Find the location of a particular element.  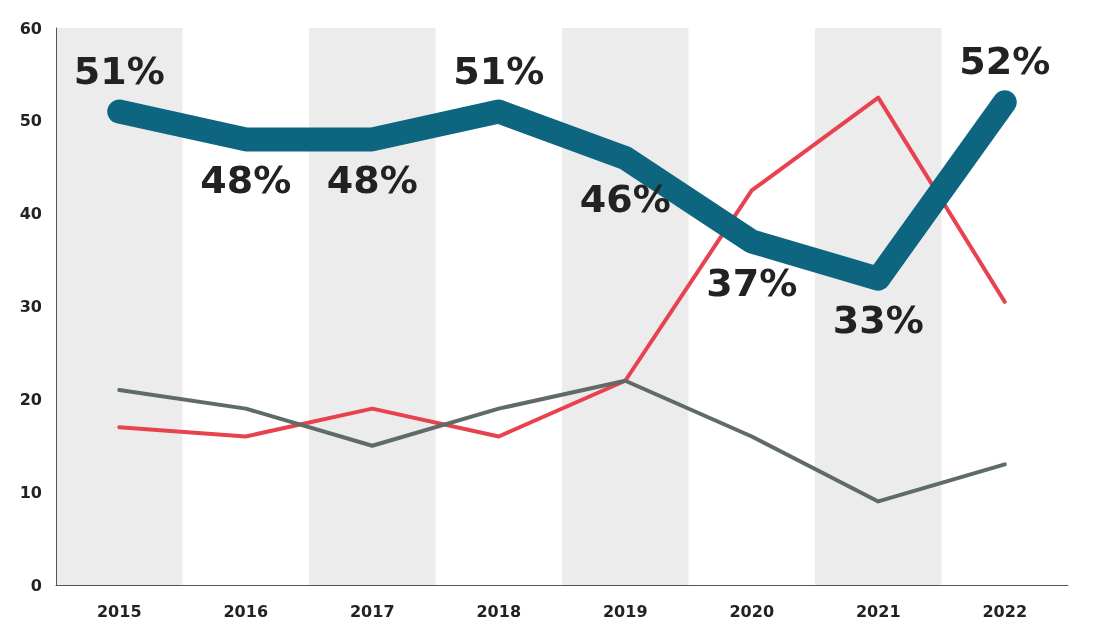

y-tick-label: 0 is located at coordinates (36, 585).